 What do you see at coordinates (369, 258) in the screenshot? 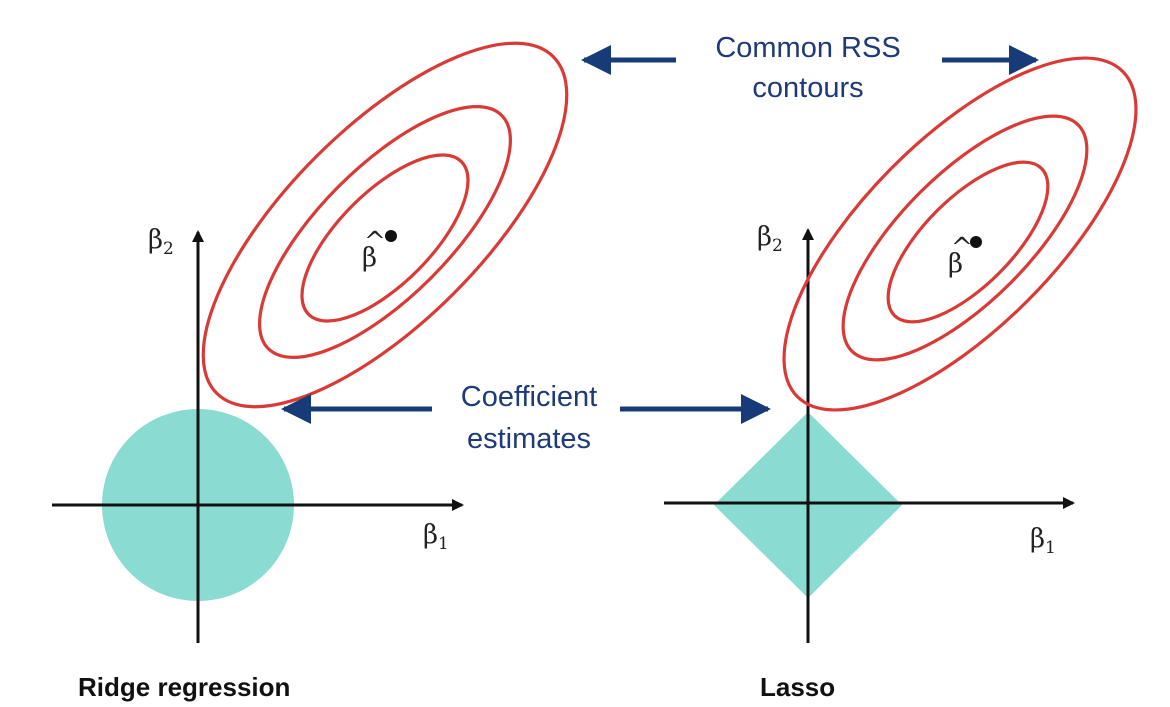
I see `ridge-estimate-label: β` at bounding box center [369, 258].